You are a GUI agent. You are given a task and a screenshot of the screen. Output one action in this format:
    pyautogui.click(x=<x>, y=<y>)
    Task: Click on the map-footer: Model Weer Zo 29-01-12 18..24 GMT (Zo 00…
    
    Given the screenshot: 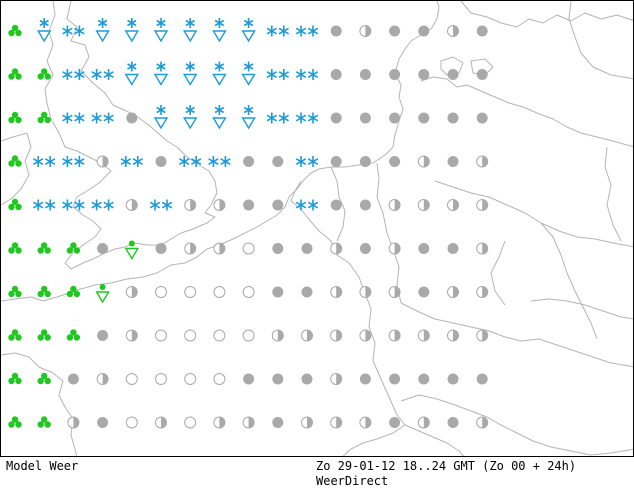 What is the action you would take?
    pyautogui.click(x=317, y=475)
    